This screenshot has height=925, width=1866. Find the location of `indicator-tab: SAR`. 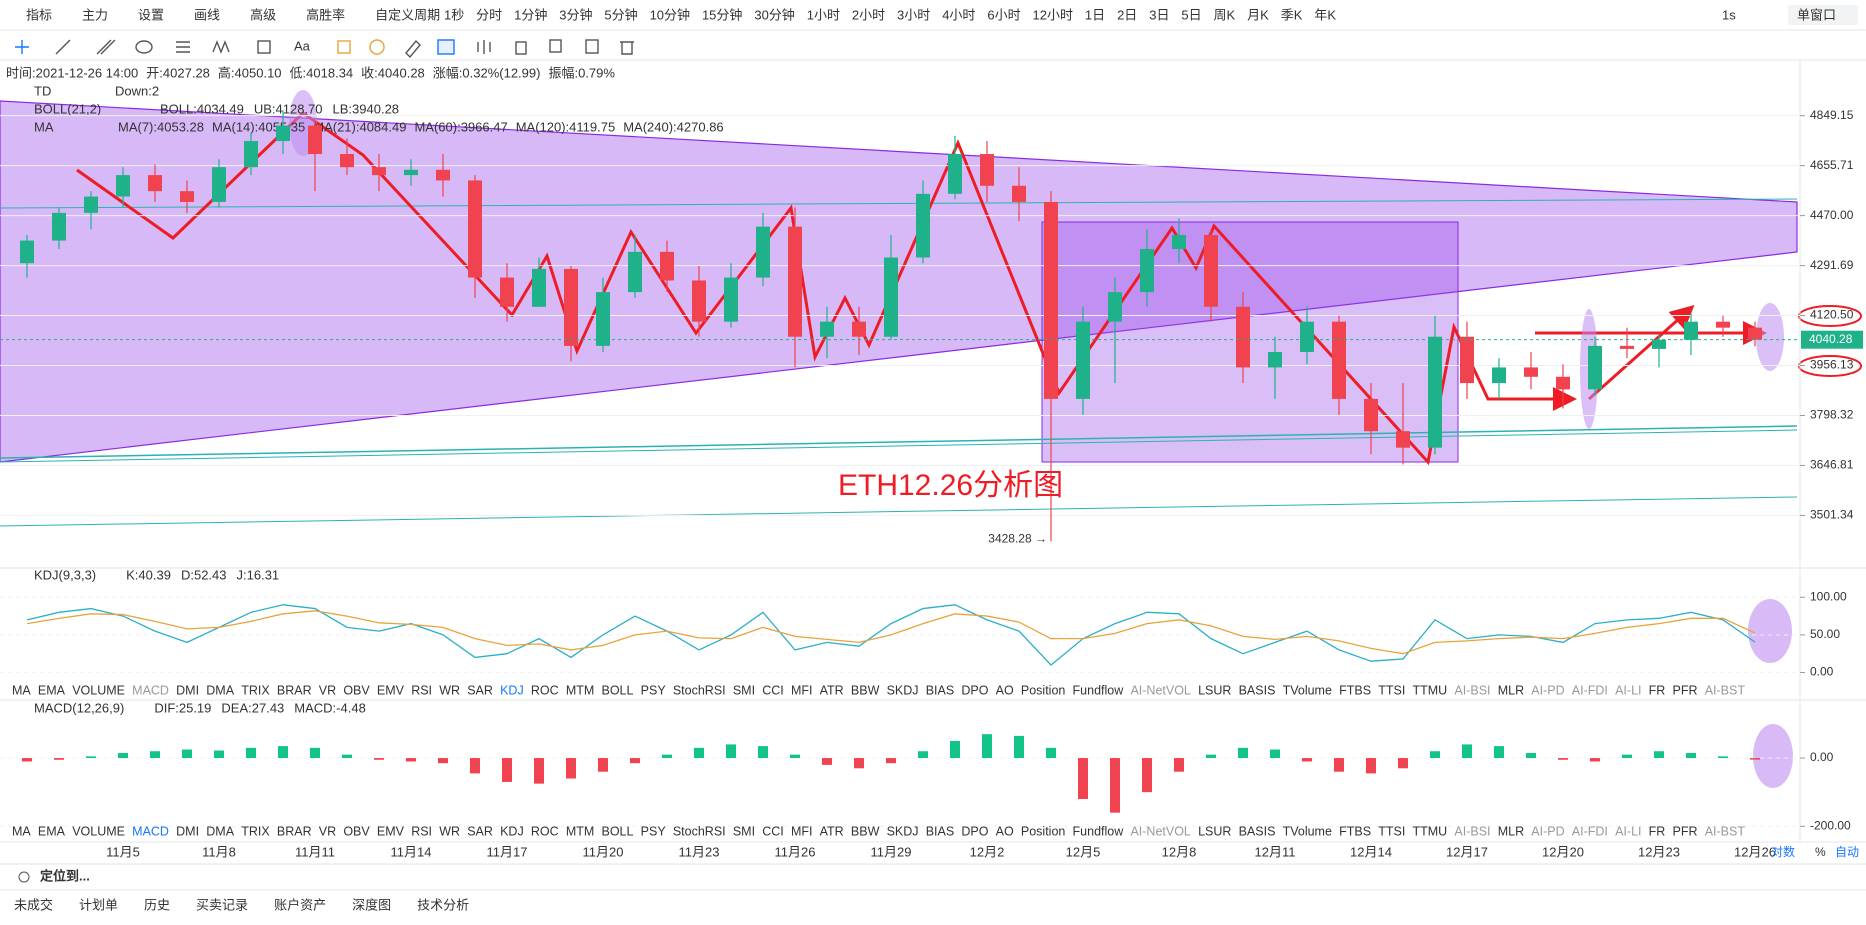

indicator-tab: SAR is located at coordinates (480, 690).